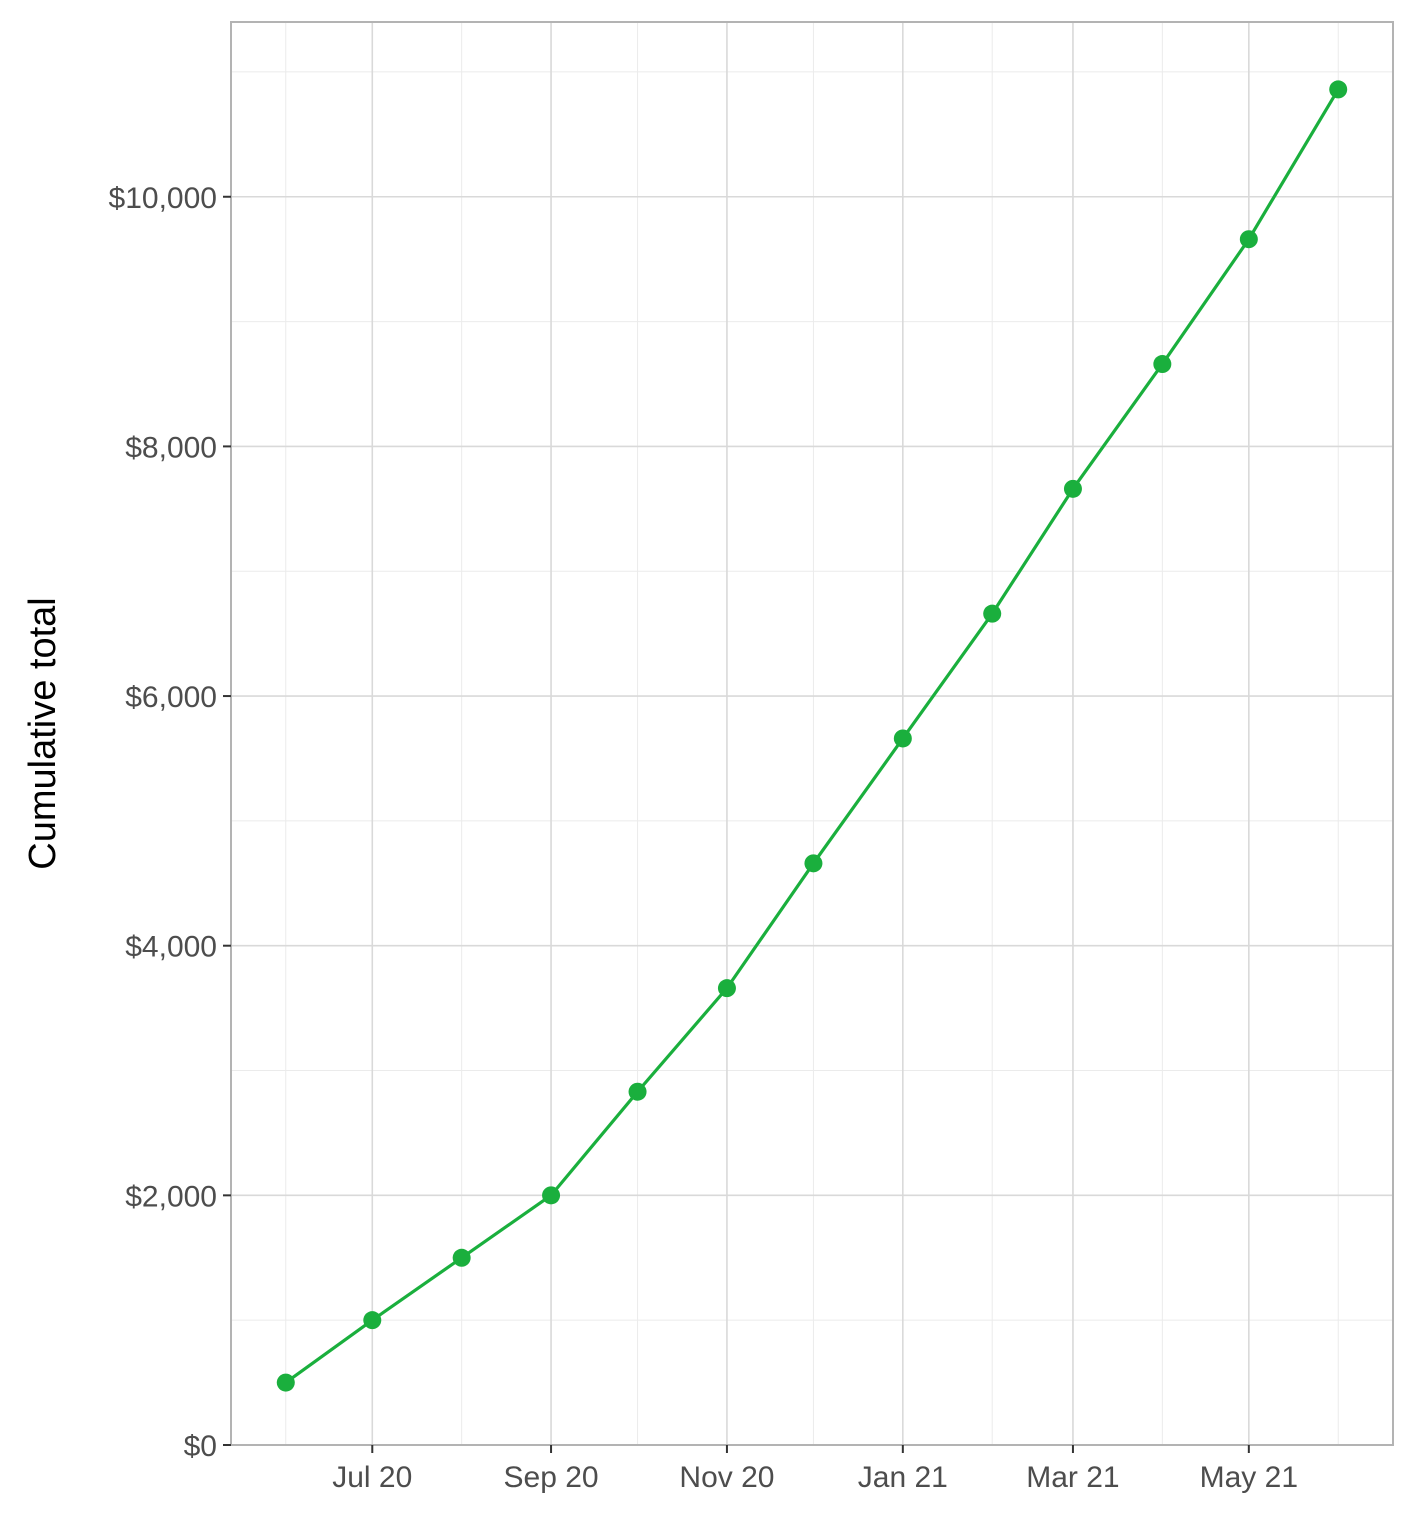  What do you see at coordinates (815, 1469) in the screenshot?
I see `x-axis: Jul 20 Sep 20 Nov 20 Jan 21 Mar 21 May 21` at bounding box center [815, 1469].